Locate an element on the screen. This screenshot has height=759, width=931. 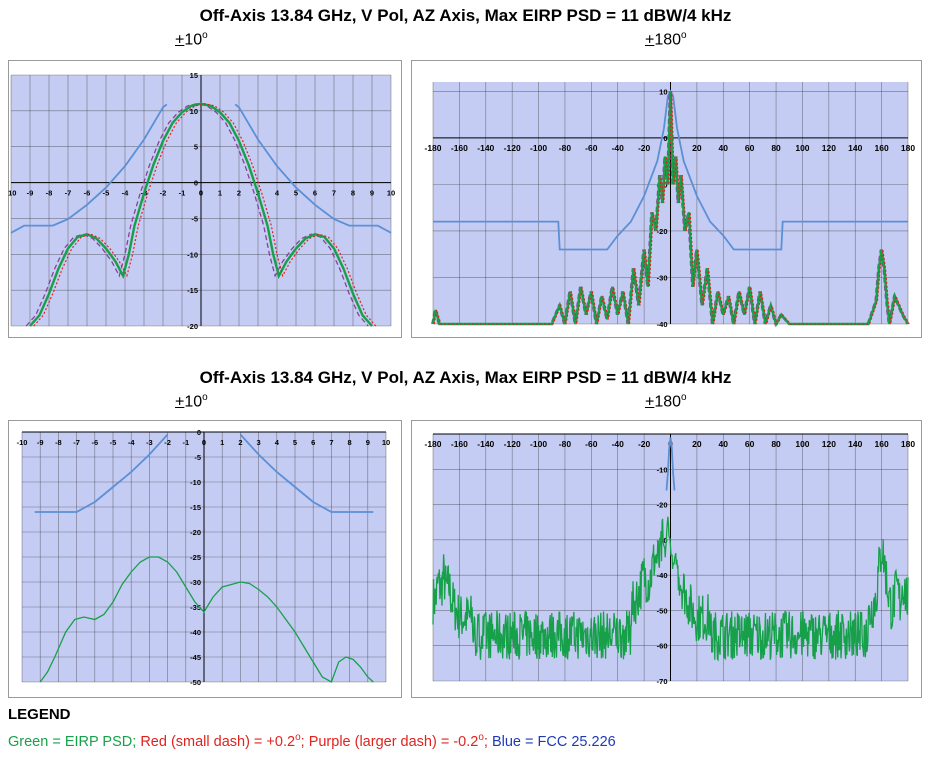
x-tick-label: -2 is located at coordinates (167, 442).